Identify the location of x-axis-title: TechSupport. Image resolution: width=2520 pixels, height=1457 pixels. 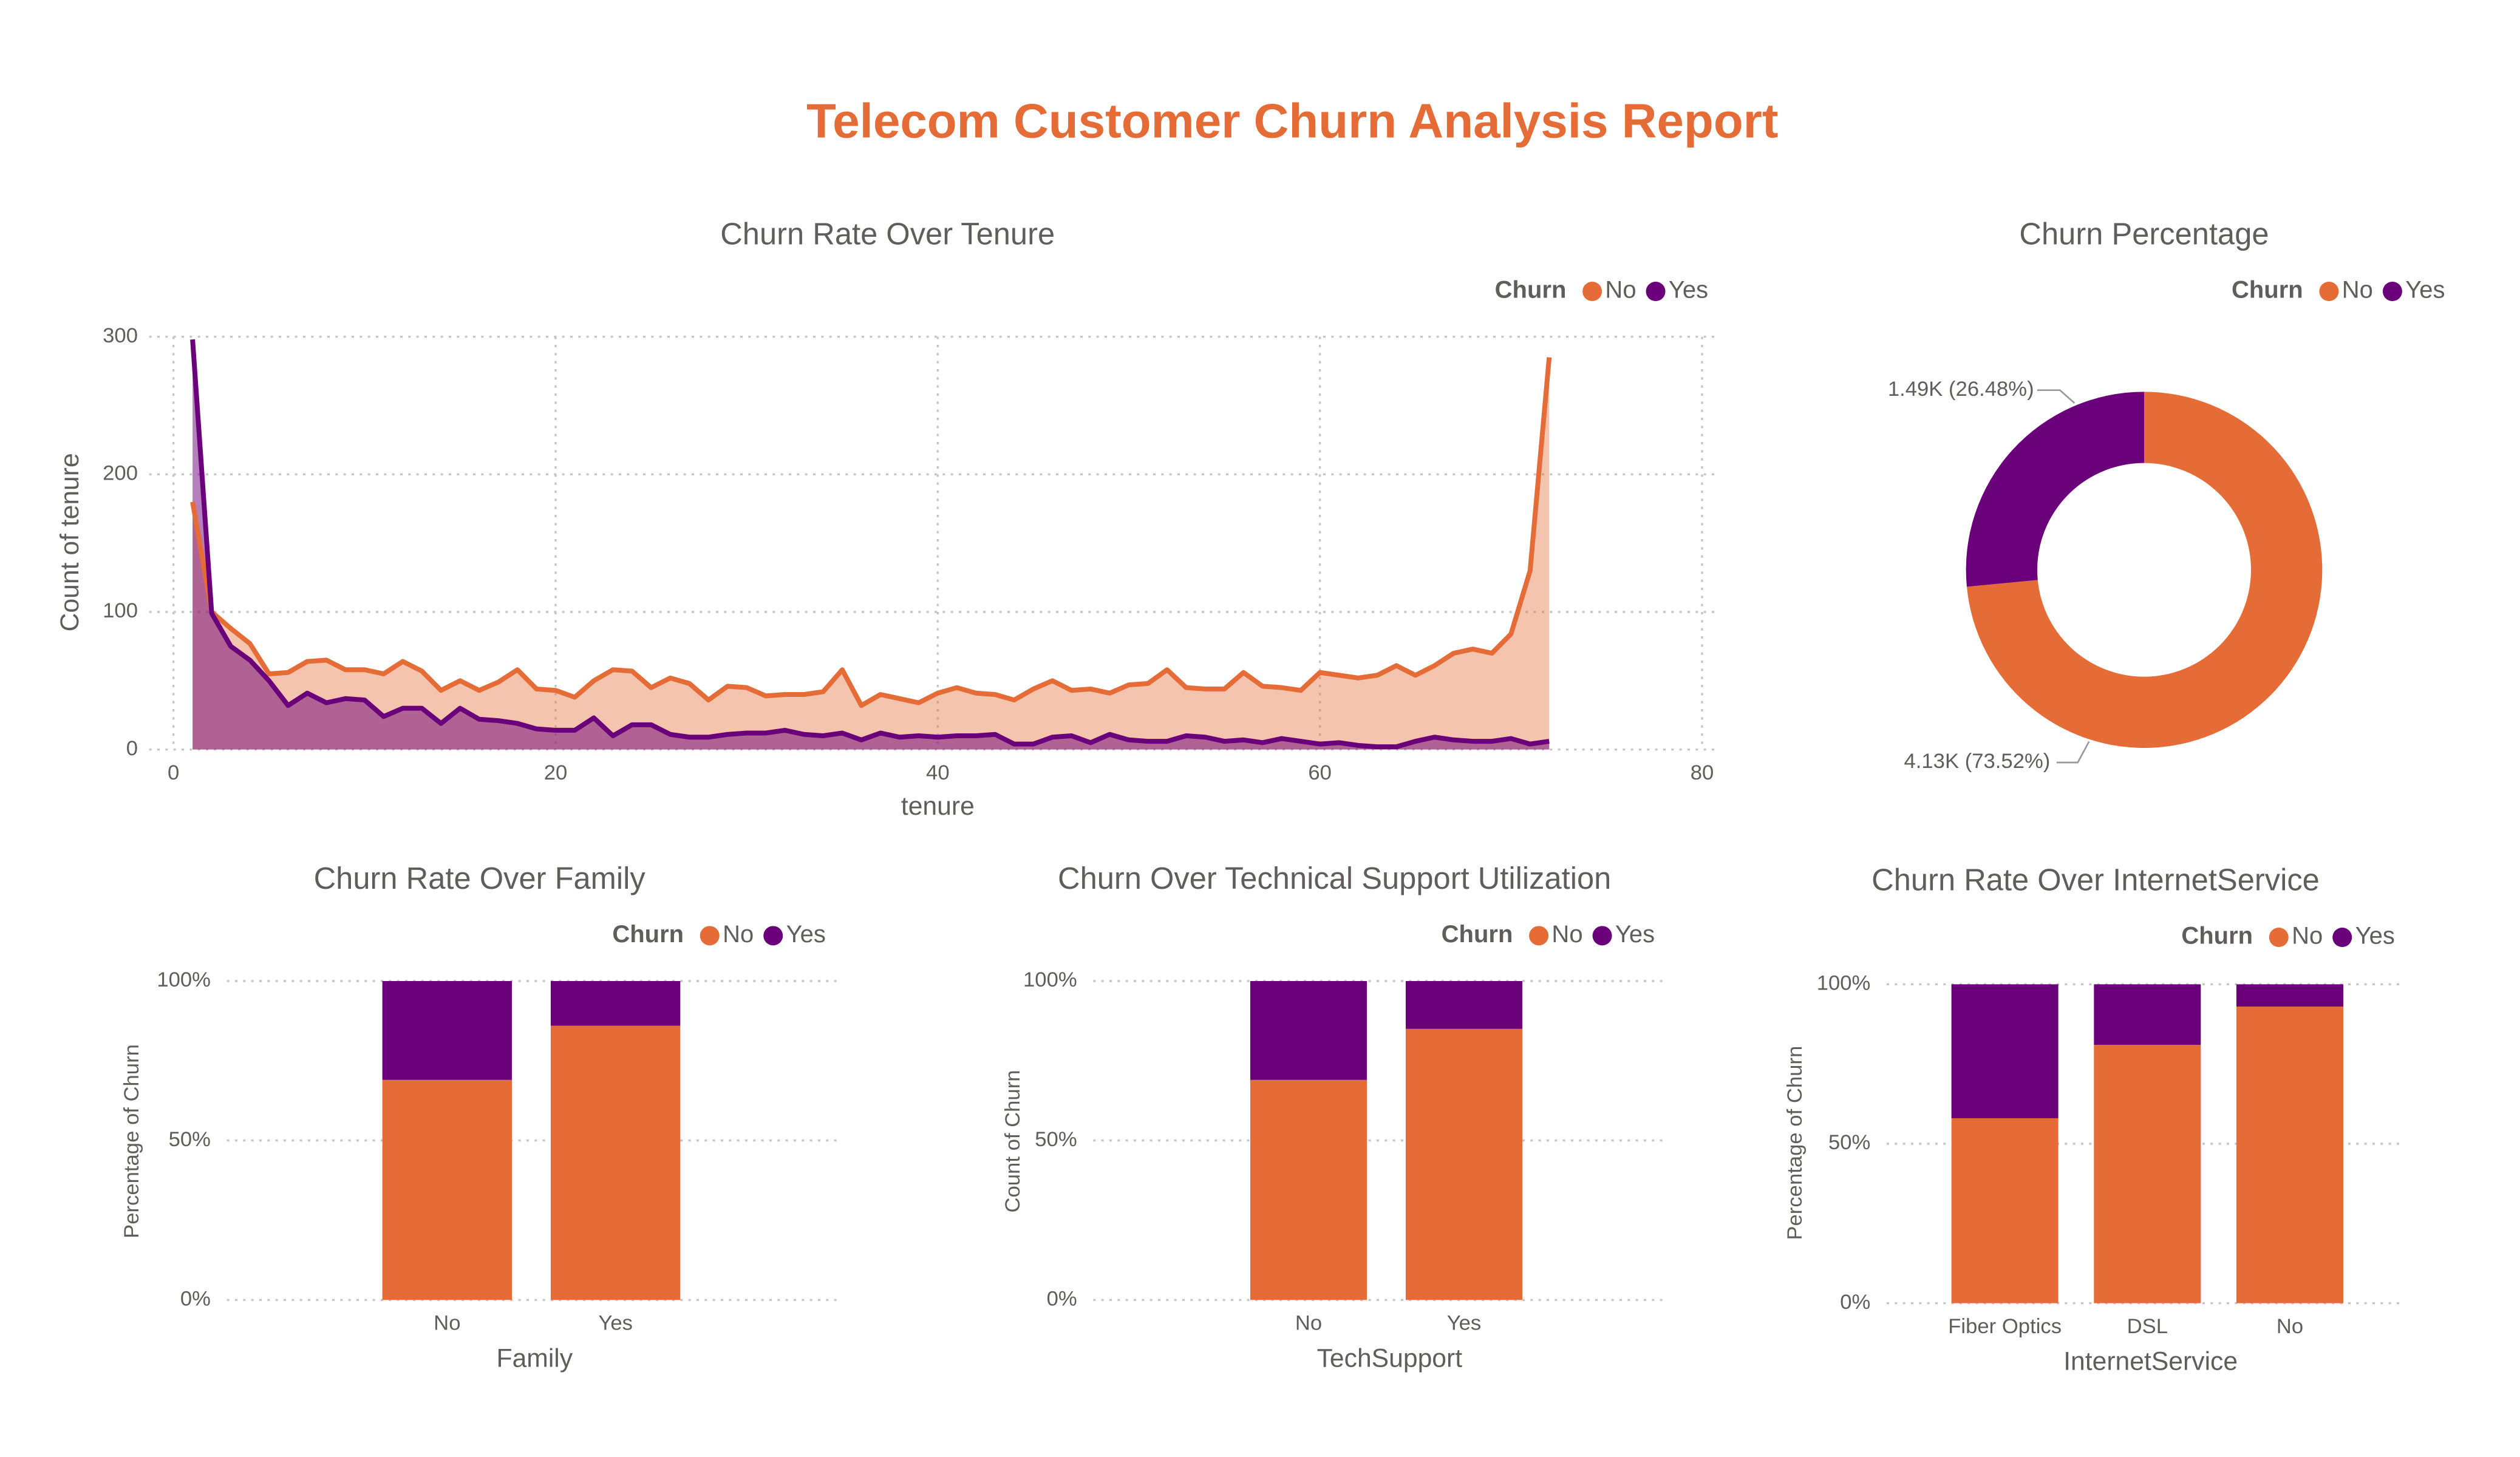
(1390, 1358).